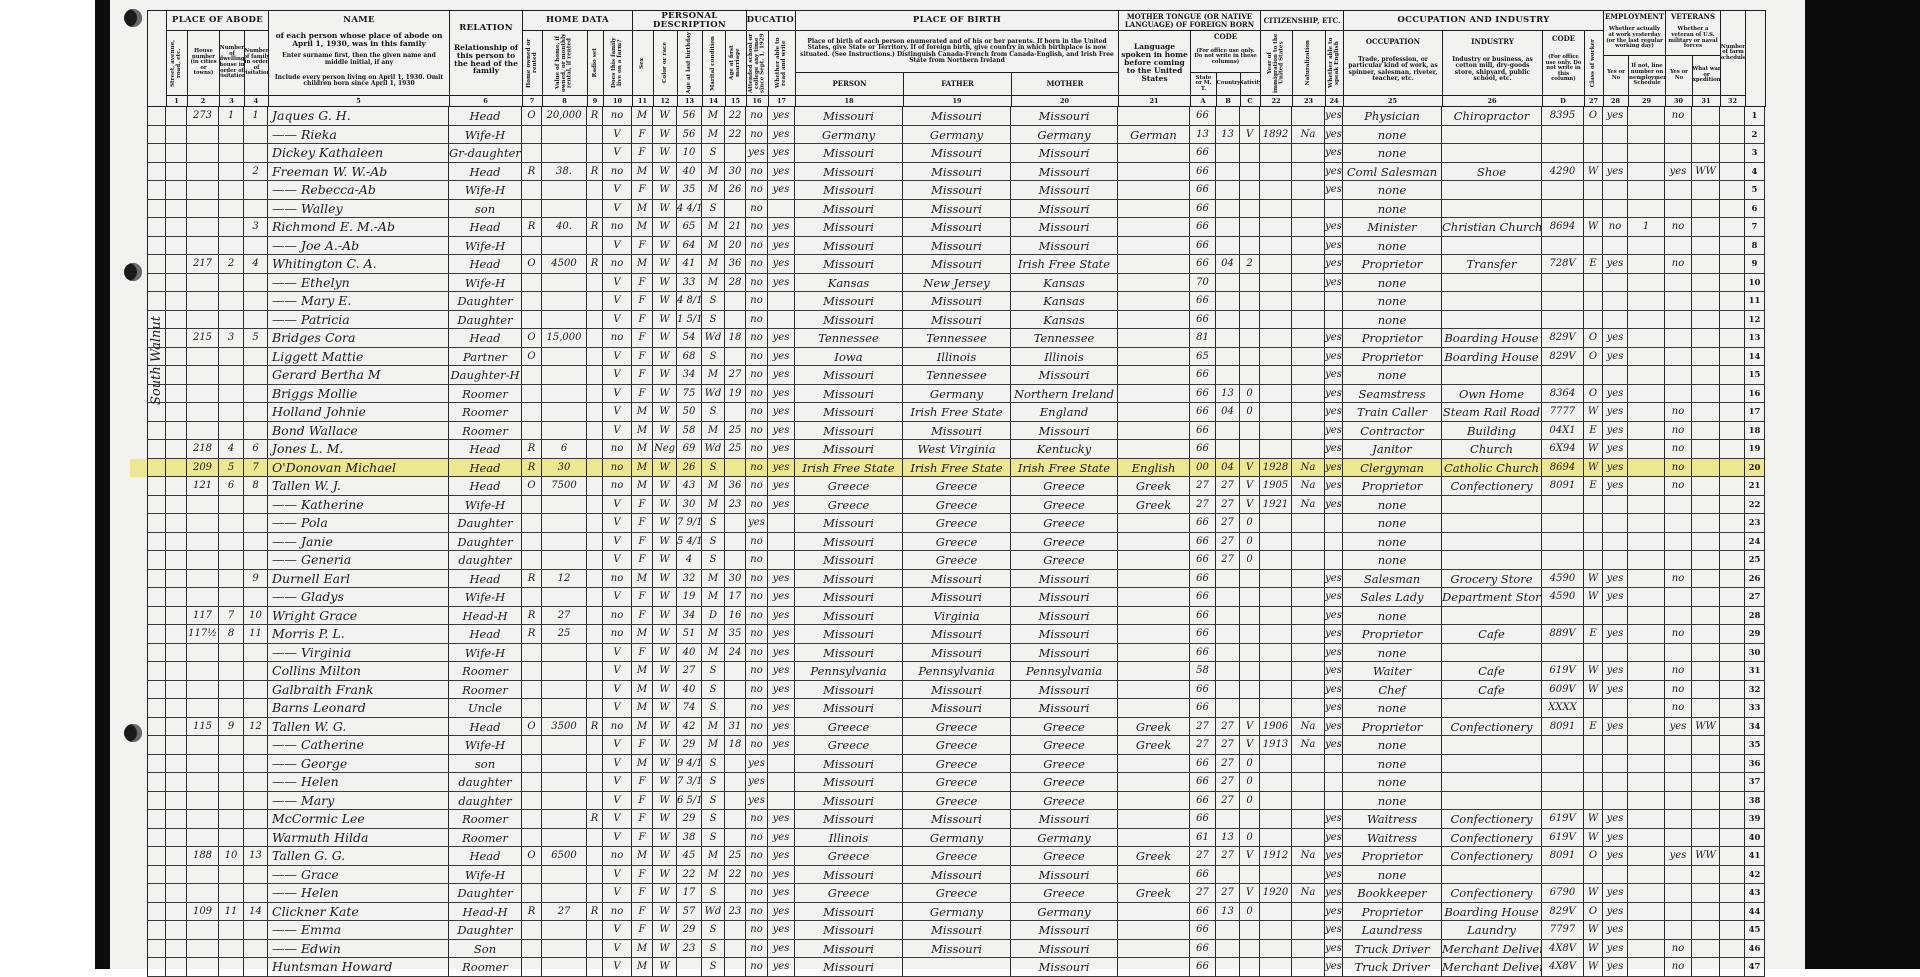 This screenshot has width=1920, height=977. I want to click on relation-cell: Son, so click(485, 948).